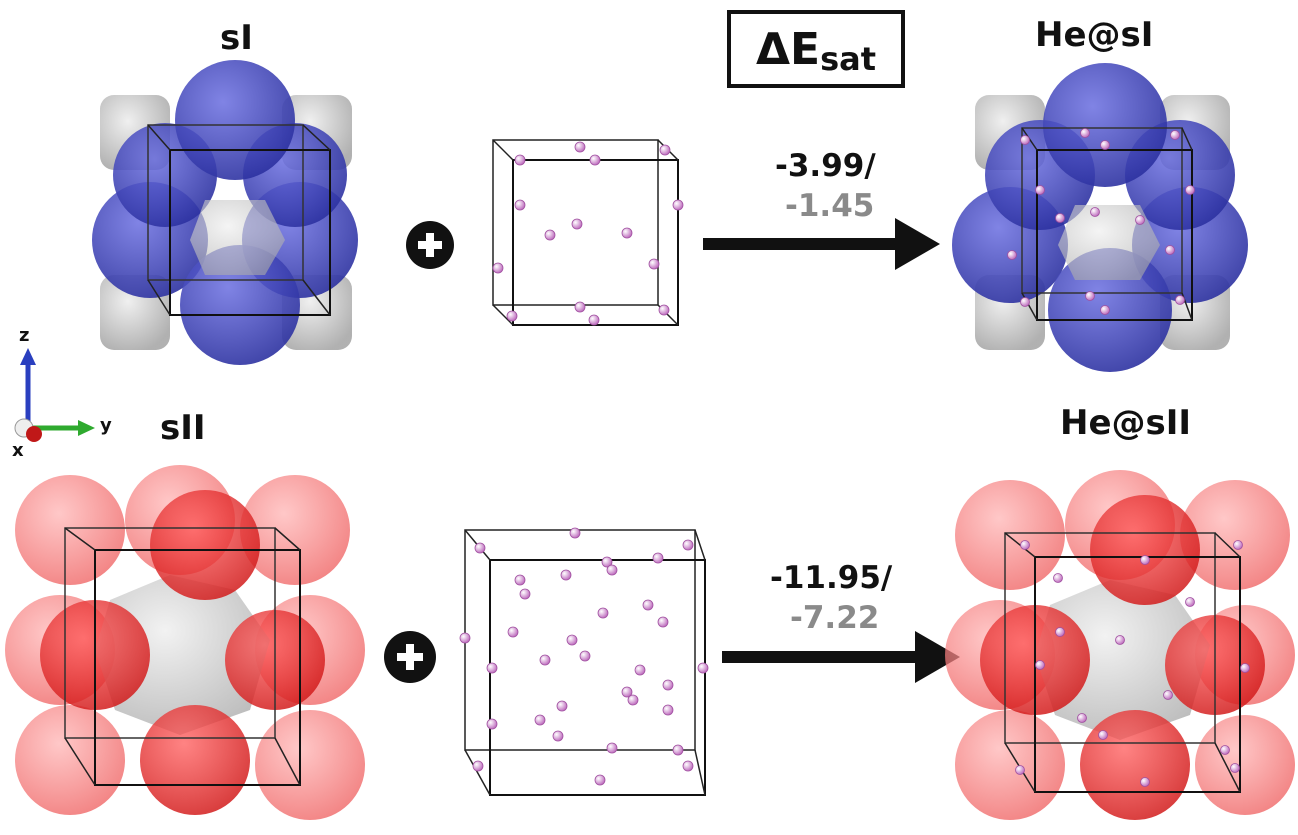 The image size is (1298, 835). I want to click on sI-structure, so click(225, 212).